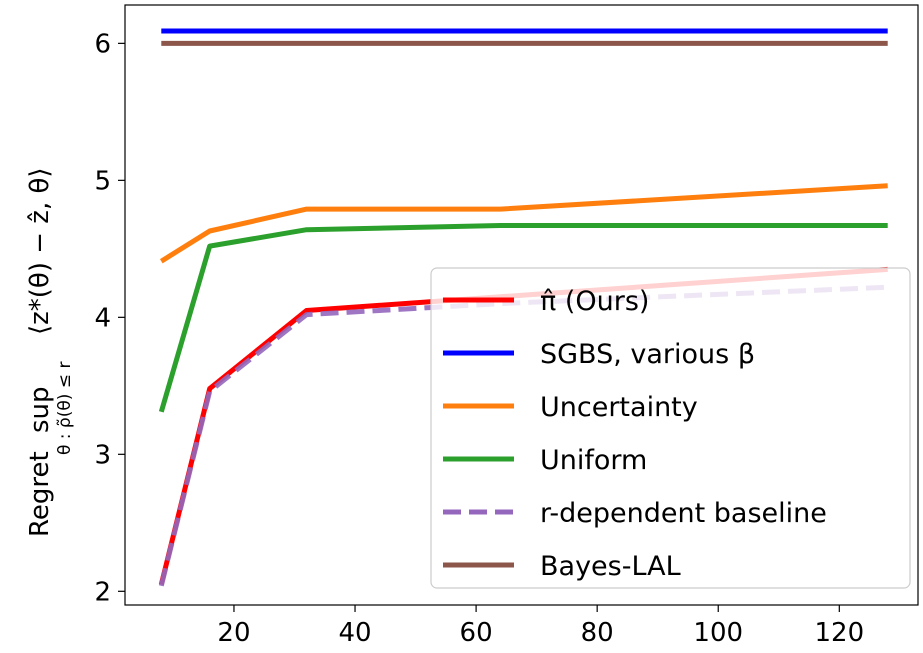  I want to click on y-axis-label-operator: sup, so click(40, 409).